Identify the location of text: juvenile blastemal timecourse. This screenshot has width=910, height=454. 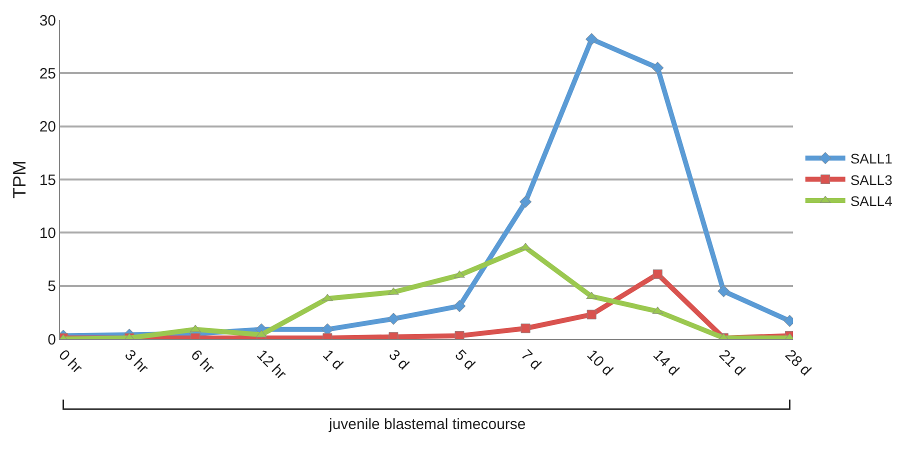
(427, 424).